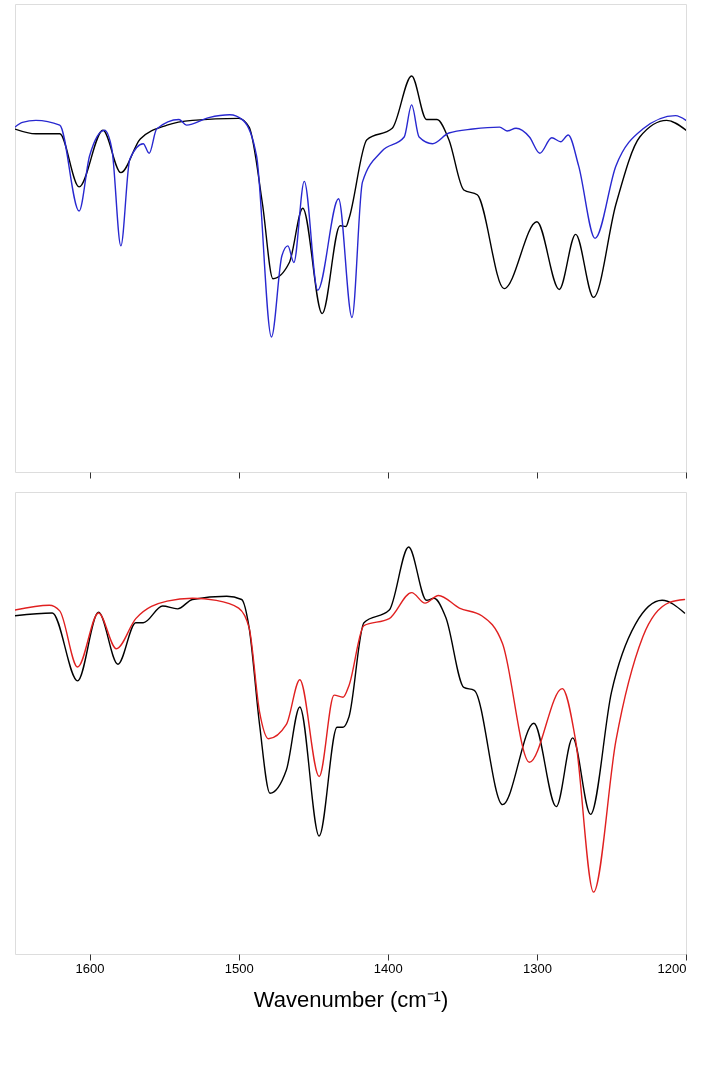  What do you see at coordinates (239, 968) in the screenshot?
I see `x-tick-label: 1500` at bounding box center [239, 968].